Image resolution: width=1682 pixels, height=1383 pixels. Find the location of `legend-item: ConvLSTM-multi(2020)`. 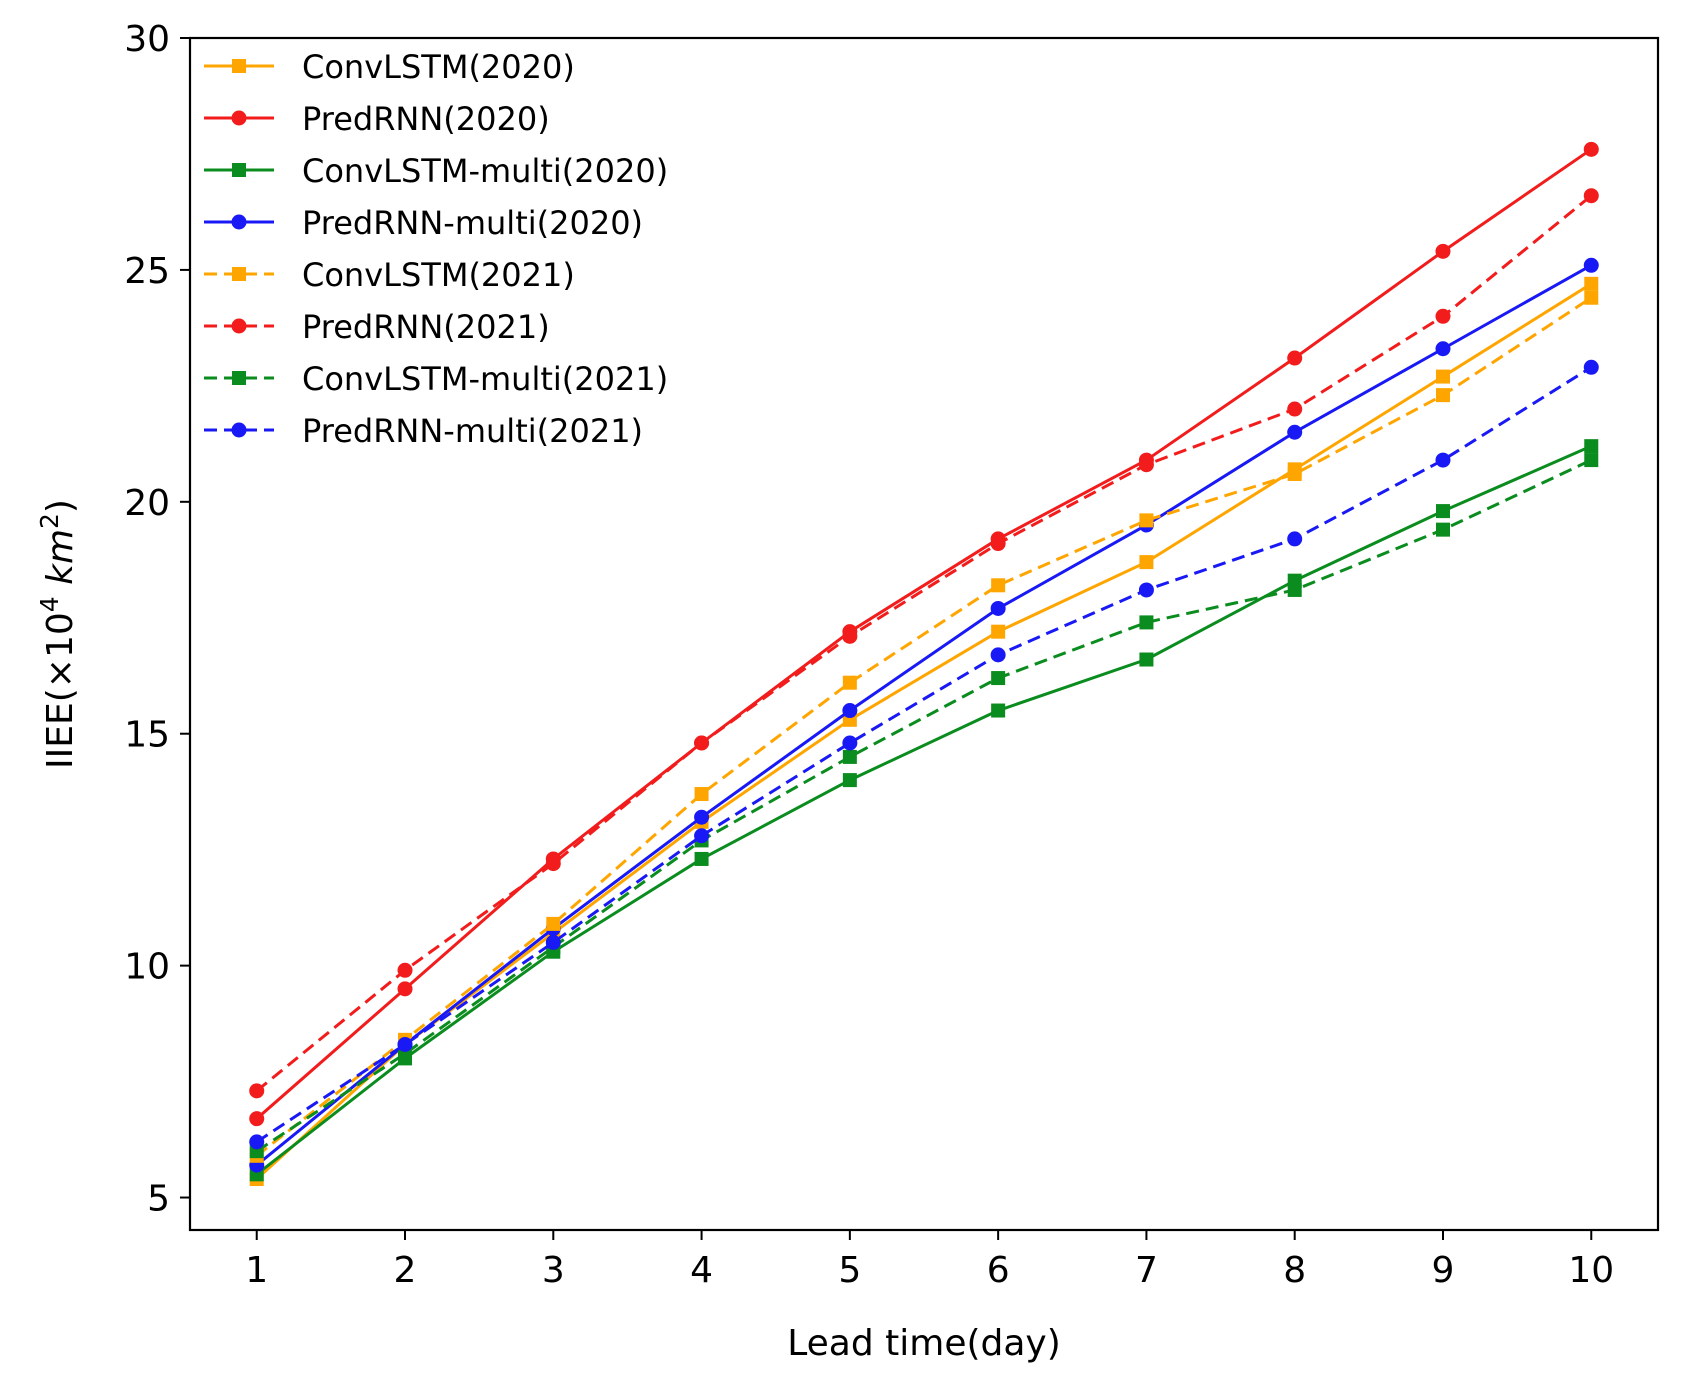

legend-item: ConvLSTM-multi(2020) is located at coordinates (436, 171).